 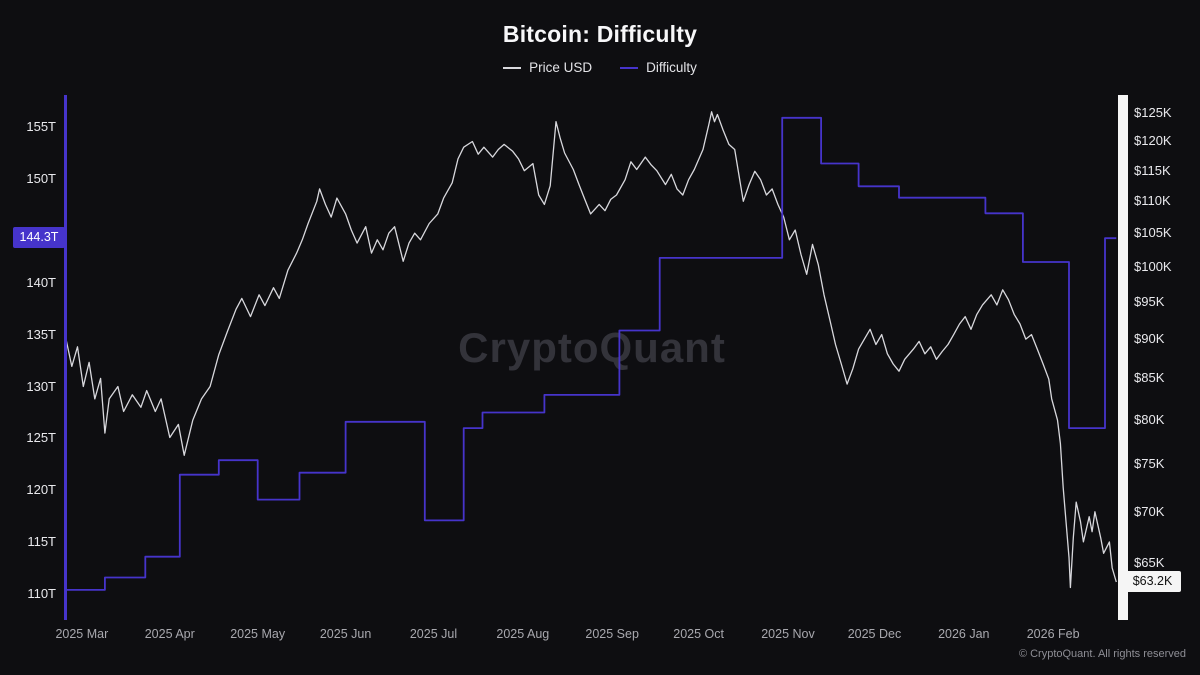 What do you see at coordinates (258, 634) in the screenshot?
I see `x-axis-tick: 2025 May` at bounding box center [258, 634].